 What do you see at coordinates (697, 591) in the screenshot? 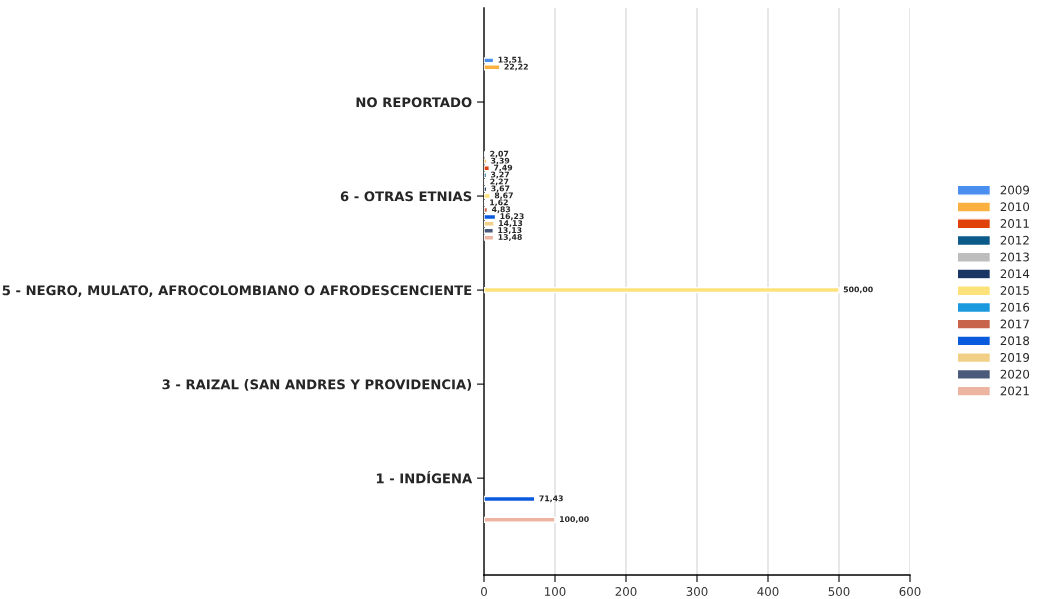
I see `x-tick-label: 300` at bounding box center [697, 591].